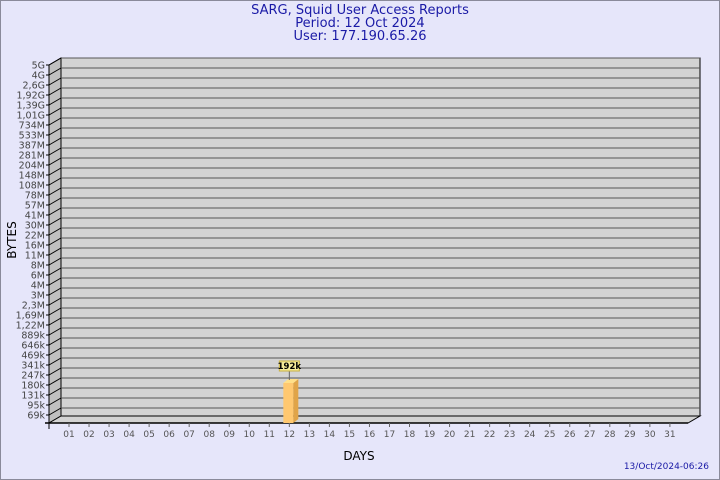 This screenshot has height=480, width=720. Describe the element at coordinates (32, 126) in the screenshot. I see `y-tick-label: 734M` at that location.